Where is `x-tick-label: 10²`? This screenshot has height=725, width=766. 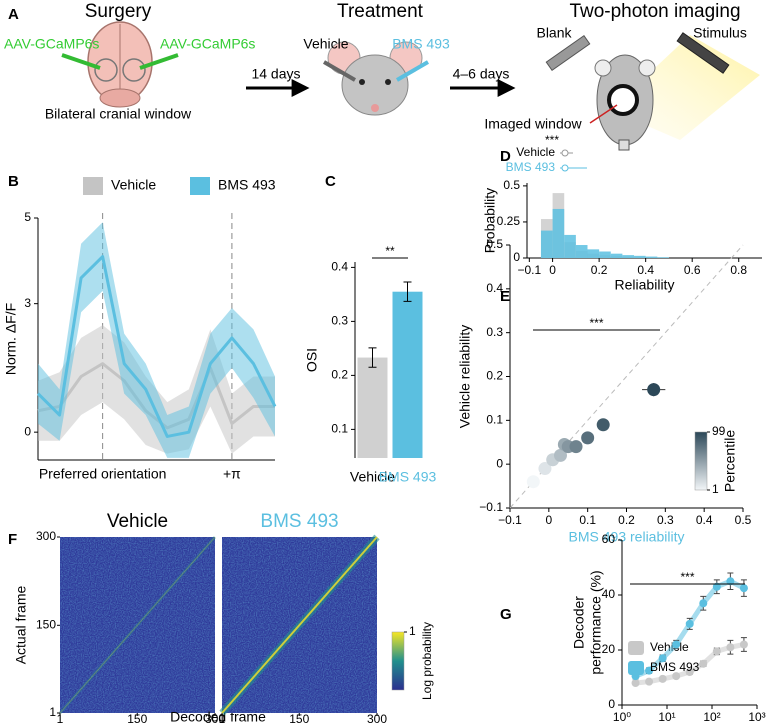 x-tick-label: 10² is located at coordinates (711, 717).